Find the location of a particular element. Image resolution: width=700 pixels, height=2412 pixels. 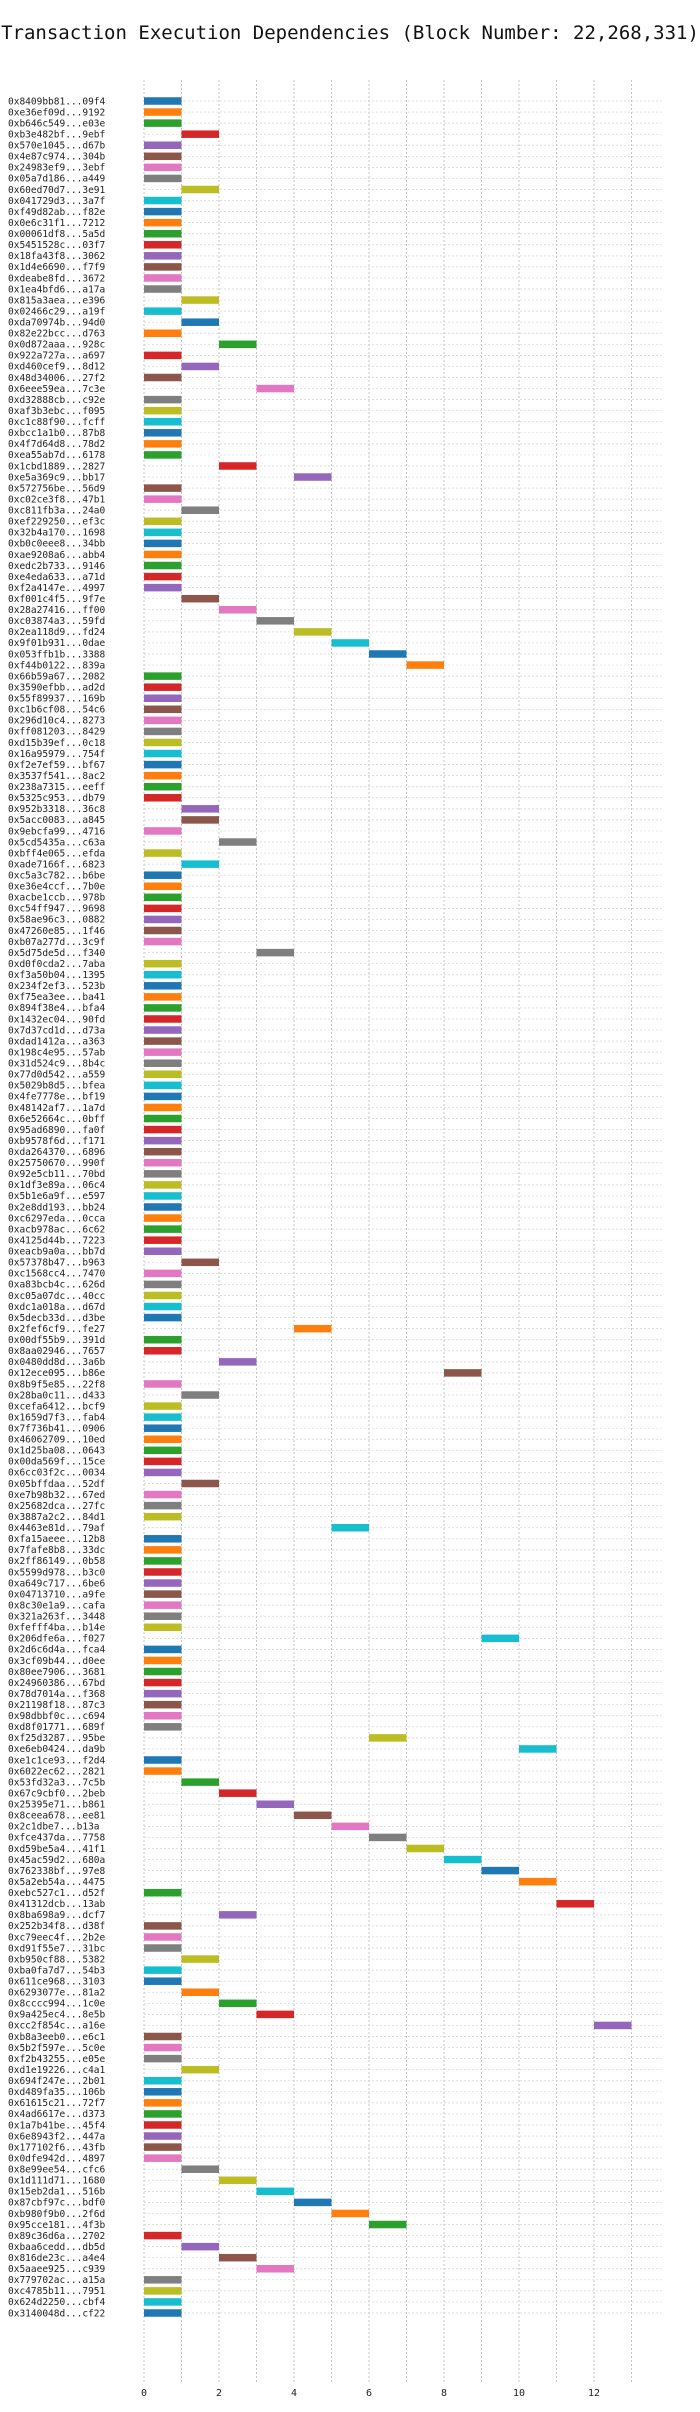

x-tick-label: 0 is located at coordinates (144, 2393).